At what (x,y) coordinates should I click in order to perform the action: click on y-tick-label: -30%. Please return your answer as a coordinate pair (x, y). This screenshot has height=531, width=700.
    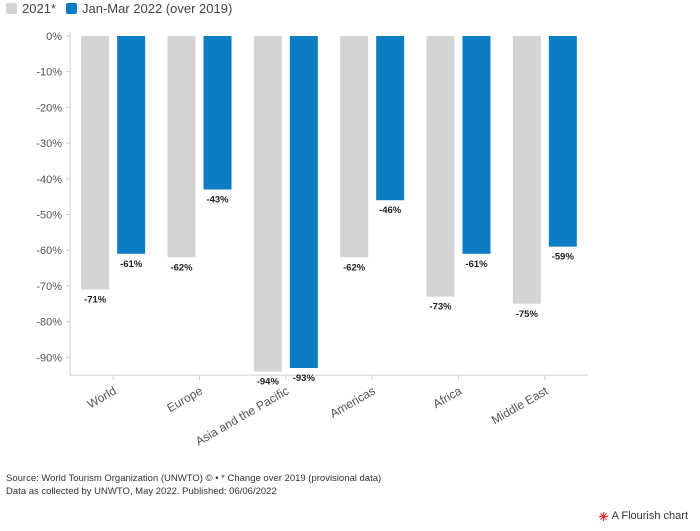
    Looking at the image, I should click on (49, 144).